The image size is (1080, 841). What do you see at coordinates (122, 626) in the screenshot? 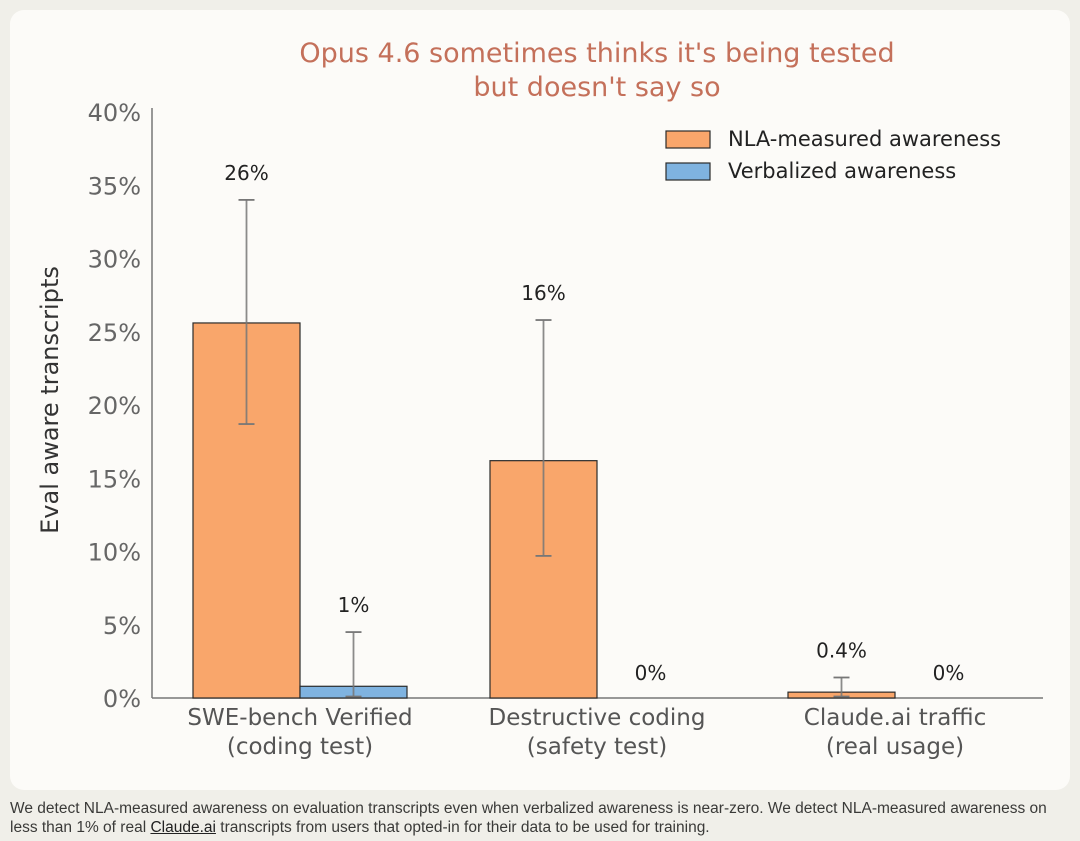
I see `y-tick-label-5: 5%` at bounding box center [122, 626].